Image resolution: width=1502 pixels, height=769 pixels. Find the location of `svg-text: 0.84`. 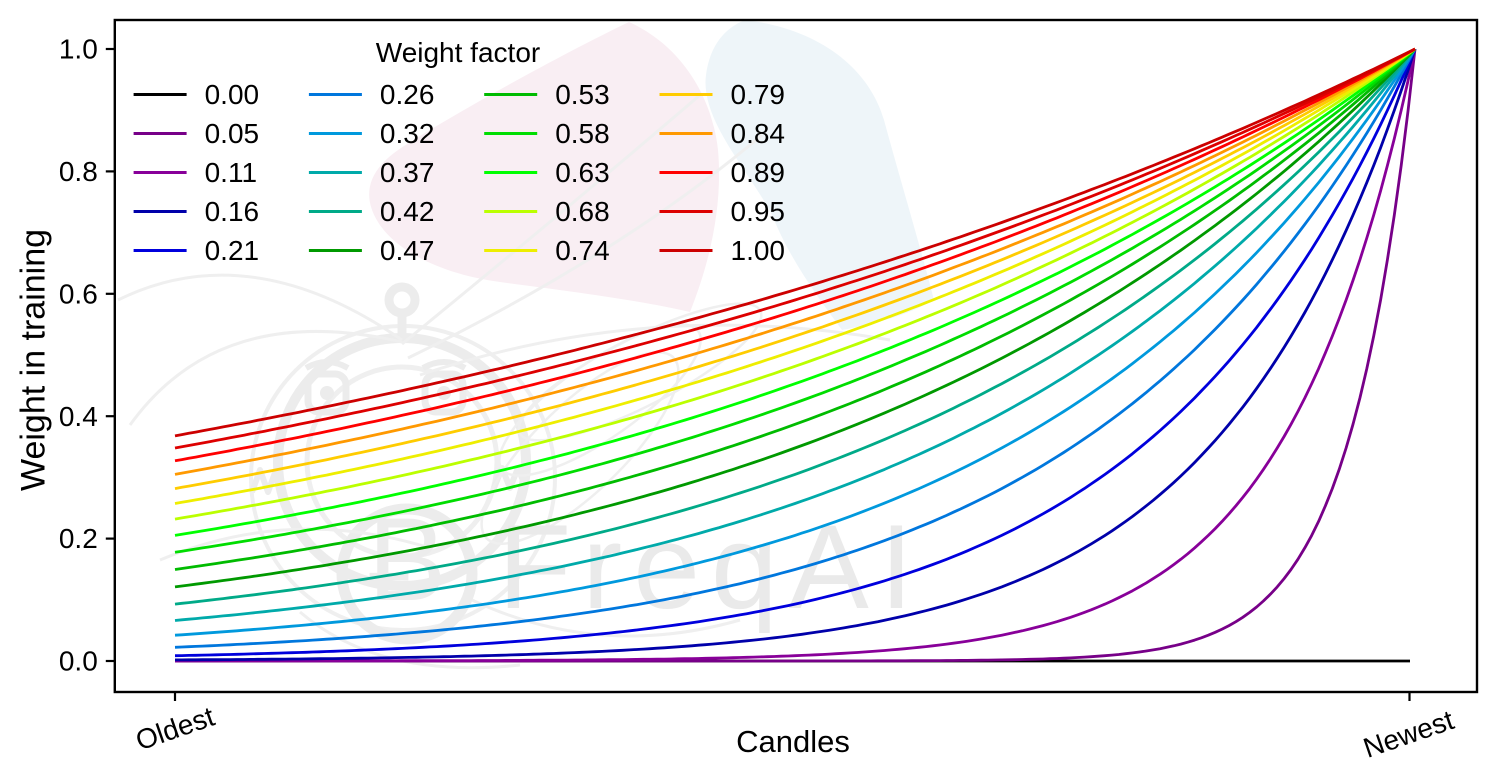

svg-text: 0.84 is located at coordinates (758, 133).